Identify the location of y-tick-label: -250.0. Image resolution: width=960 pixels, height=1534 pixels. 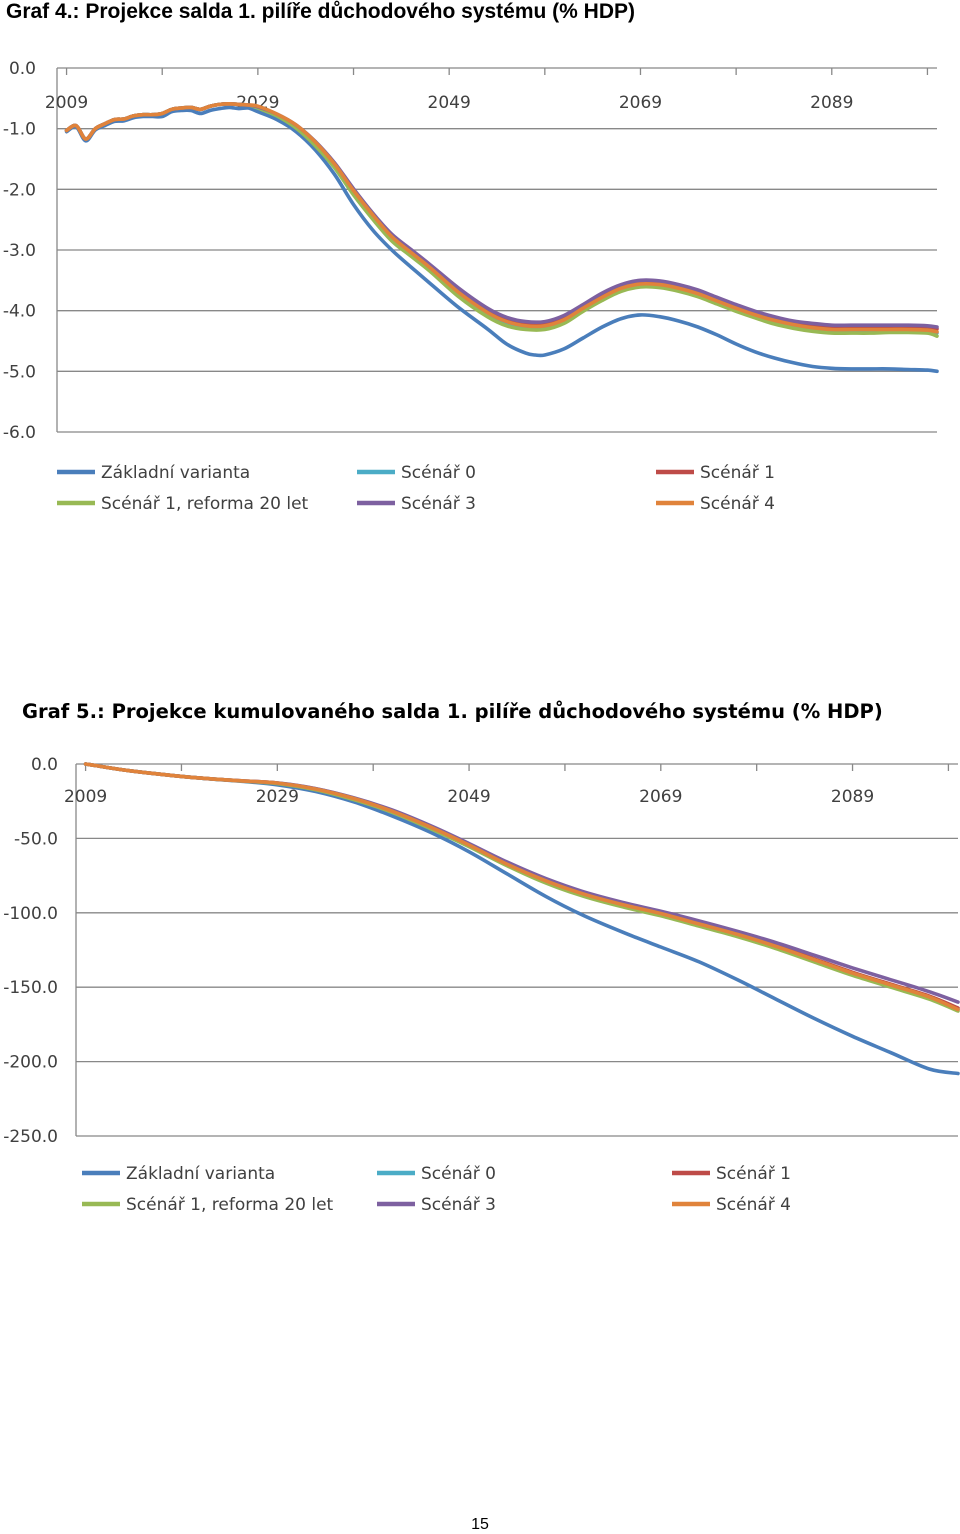
(30, 1137).